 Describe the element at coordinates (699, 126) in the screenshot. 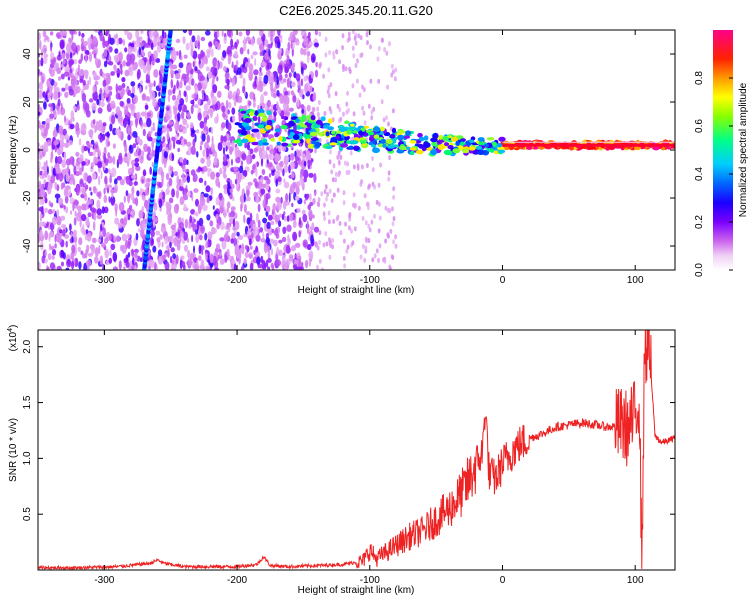

I see `colorbar-tick-label: 0.6` at that location.